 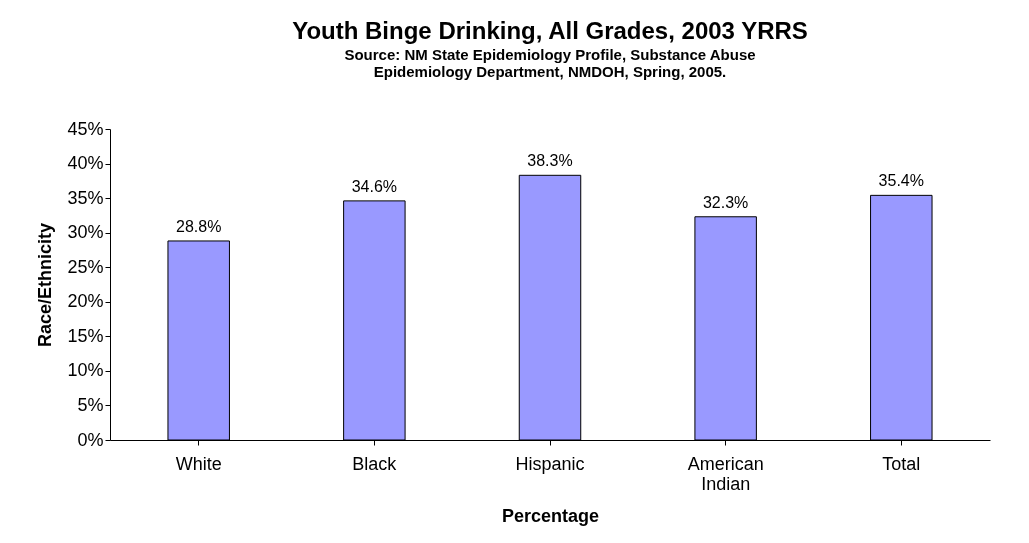 What do you see at coordinates (375, 463) in the screenshot?
I see `x-tick-label: Black` at bounding box center [375, 463].